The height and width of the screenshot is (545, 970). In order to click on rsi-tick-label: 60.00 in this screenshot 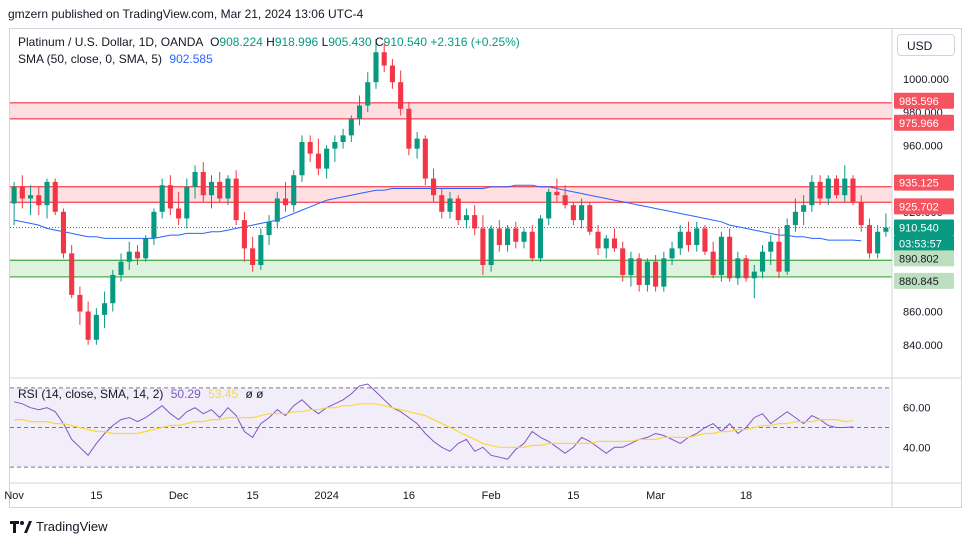, I will do `click(917, 409)`.